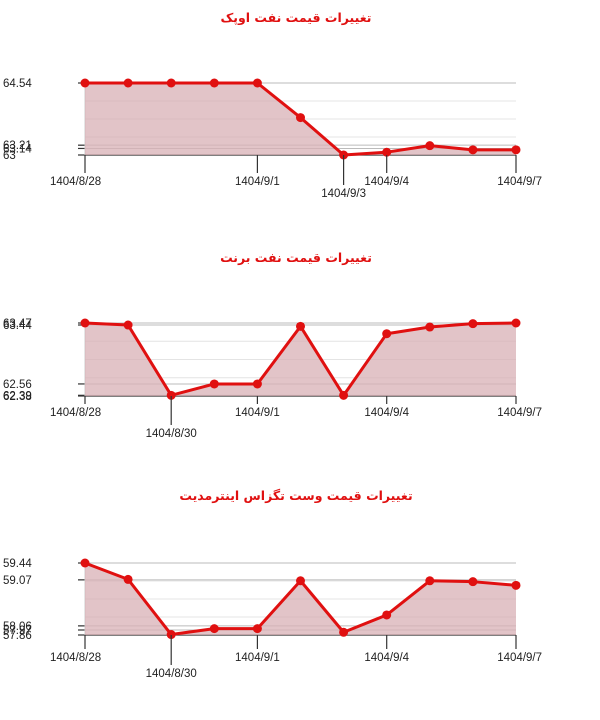 The height and width of the screenshot is (720, 600). I want to click on y-tick-label: 63.47, so click(17, 324).